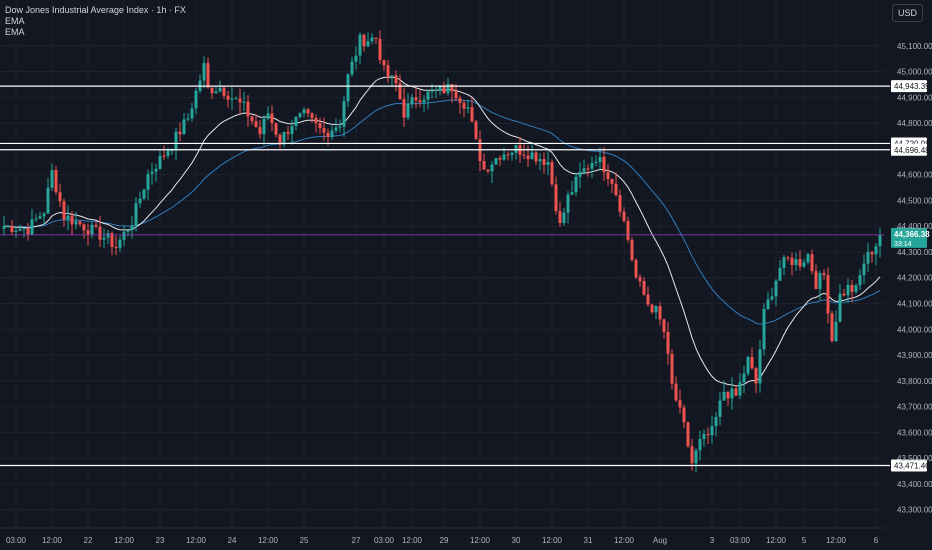 This screenshot has width=932, height=550. What do you see at coordinates (444, 540) in the screenshot?
I see `time-tick-label: 29` at bounding box center [444, 540].